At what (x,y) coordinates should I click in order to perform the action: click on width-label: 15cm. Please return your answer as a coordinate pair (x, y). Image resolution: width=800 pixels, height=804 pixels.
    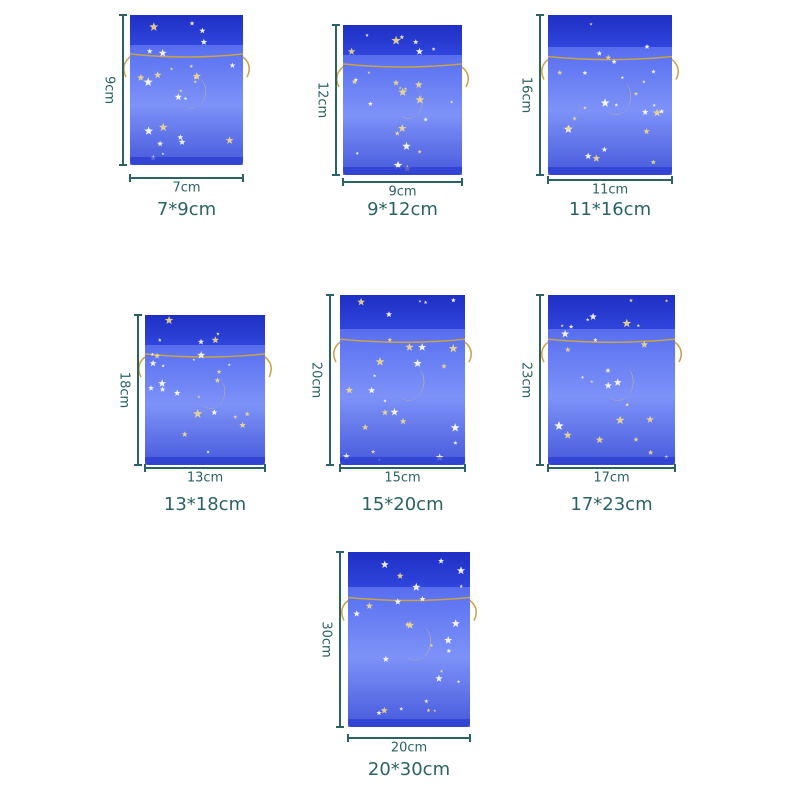
    Looking at the image, I should click on (402, 478).